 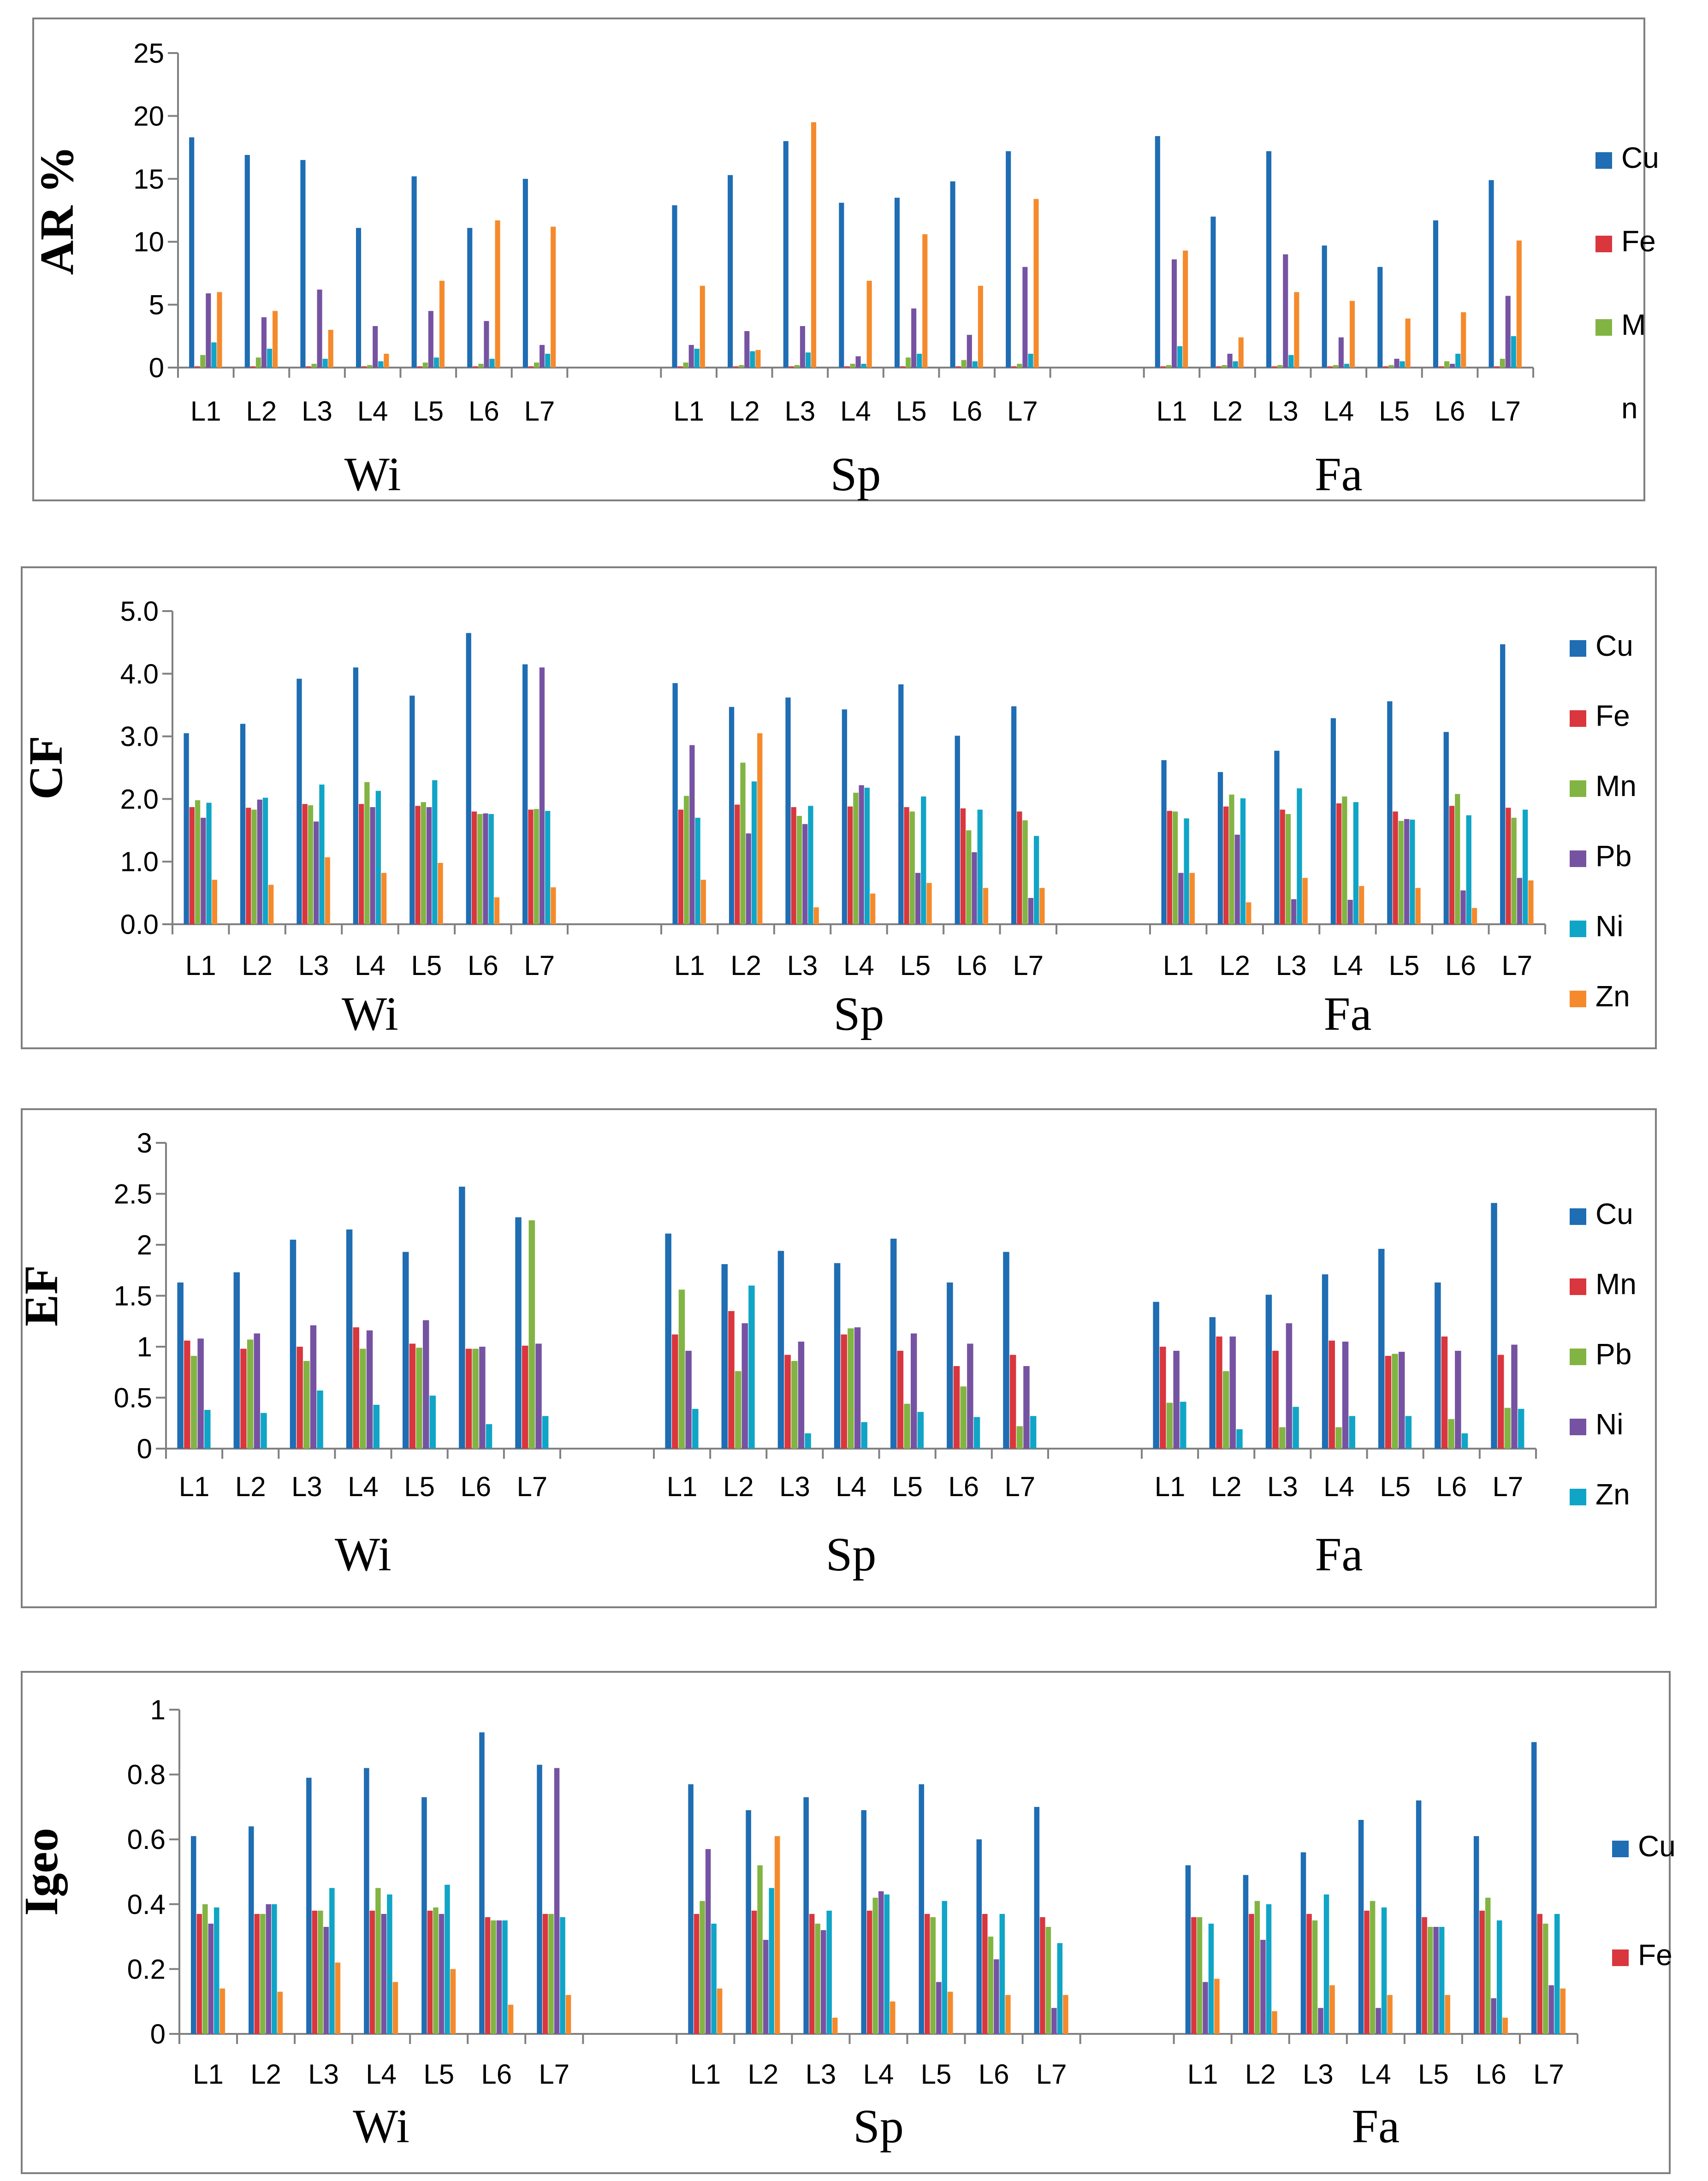 I want to click on bar-series4-Fa-L7, so click(x=1551, y=2009).